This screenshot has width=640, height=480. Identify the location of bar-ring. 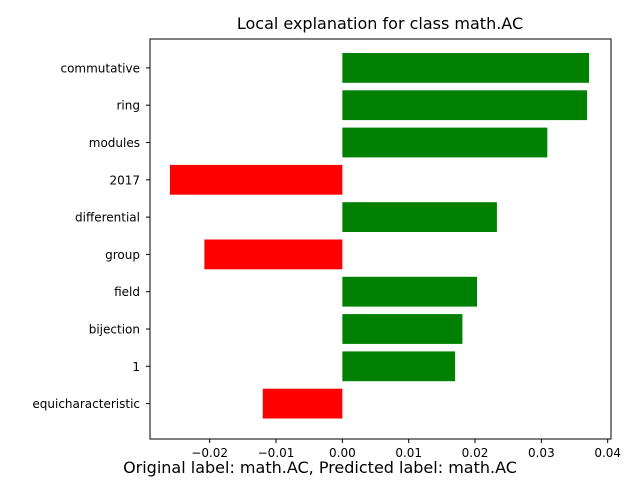
(465, 105).